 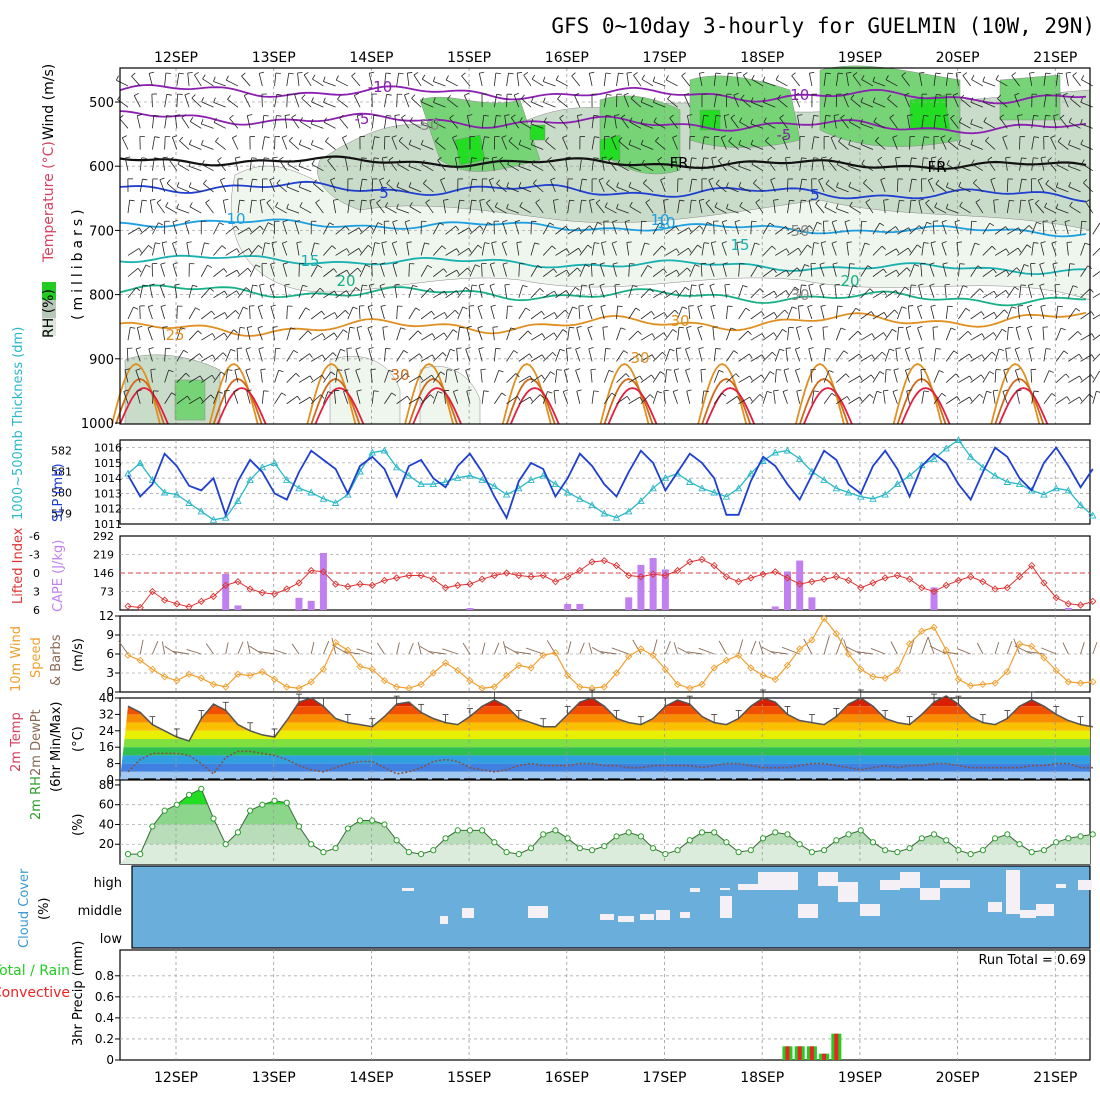 What do you see at coordinates (107, 592) in the screenshot?
I see `cape-tick-label: 73` at bounding box center [107, 592].